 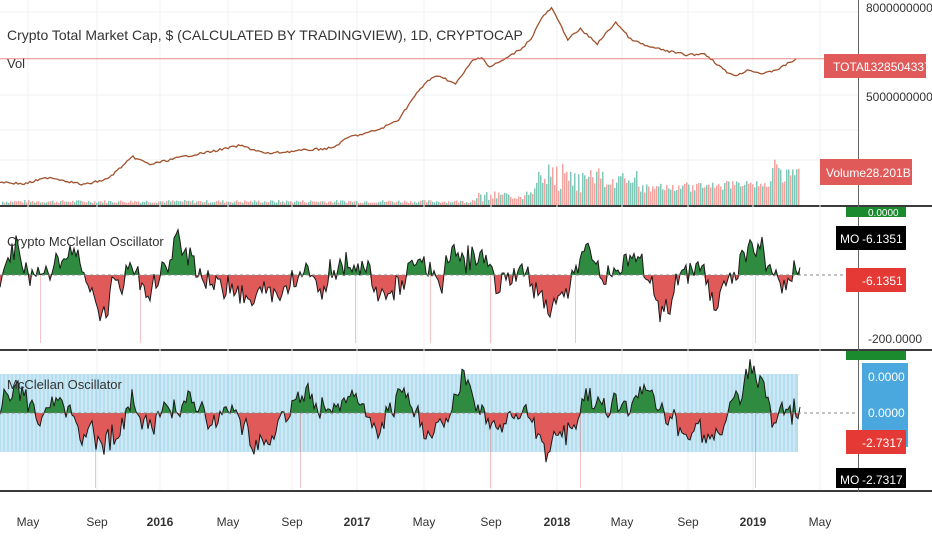 I want to click on x-tick-label: May, so click(x=228, y=522).